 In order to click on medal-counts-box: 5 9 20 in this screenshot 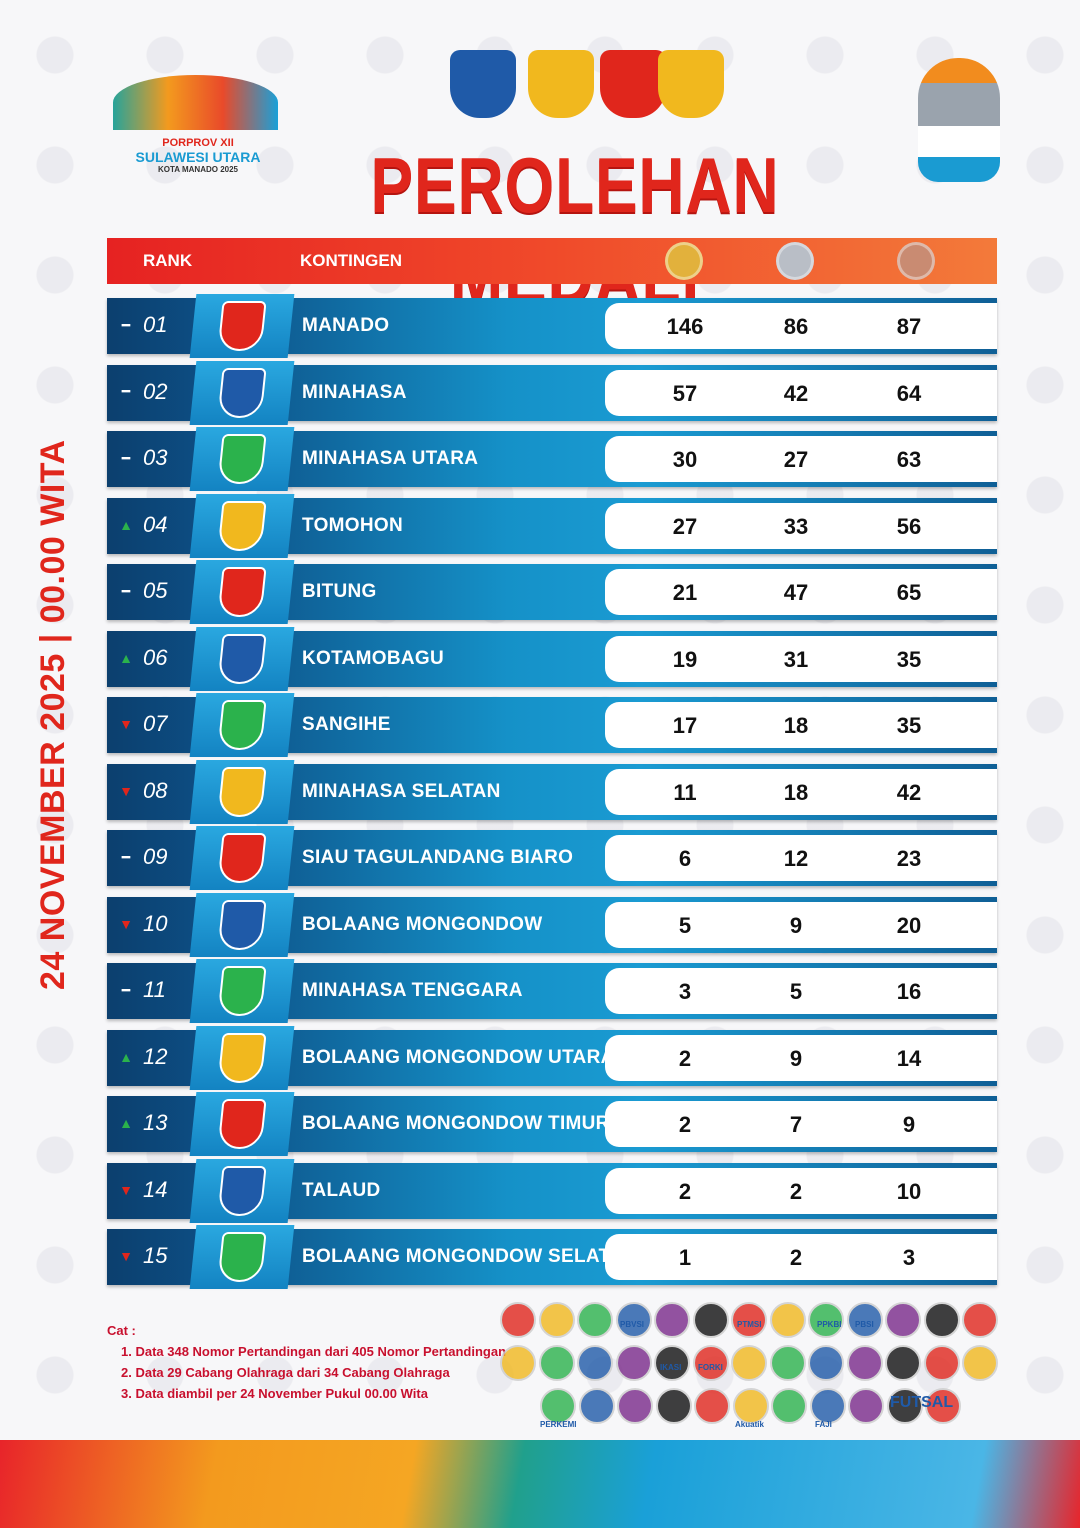, I will do `click(801, 924)`.